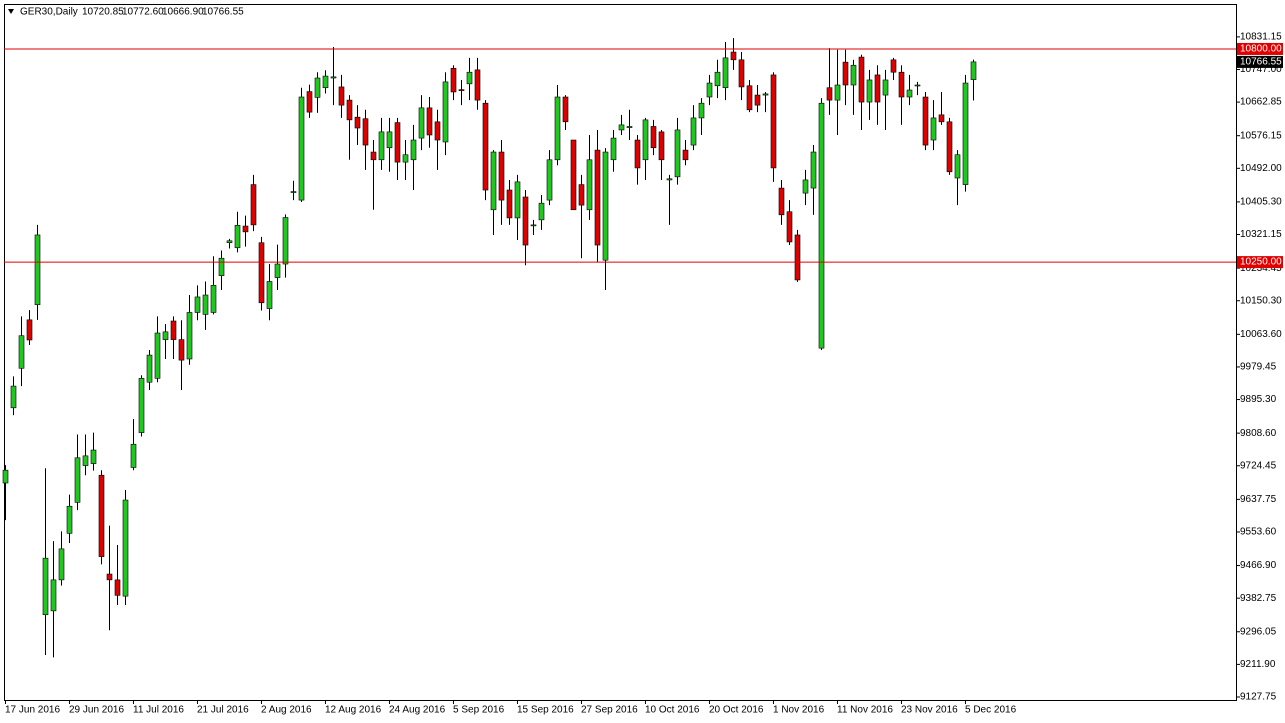 This screenshot has height=723, width=1285. What do you see at coordinates (1261, 102) in the screenshot?
I see `y-tick-label: 10662.85` at bounding box center [1261, 102].